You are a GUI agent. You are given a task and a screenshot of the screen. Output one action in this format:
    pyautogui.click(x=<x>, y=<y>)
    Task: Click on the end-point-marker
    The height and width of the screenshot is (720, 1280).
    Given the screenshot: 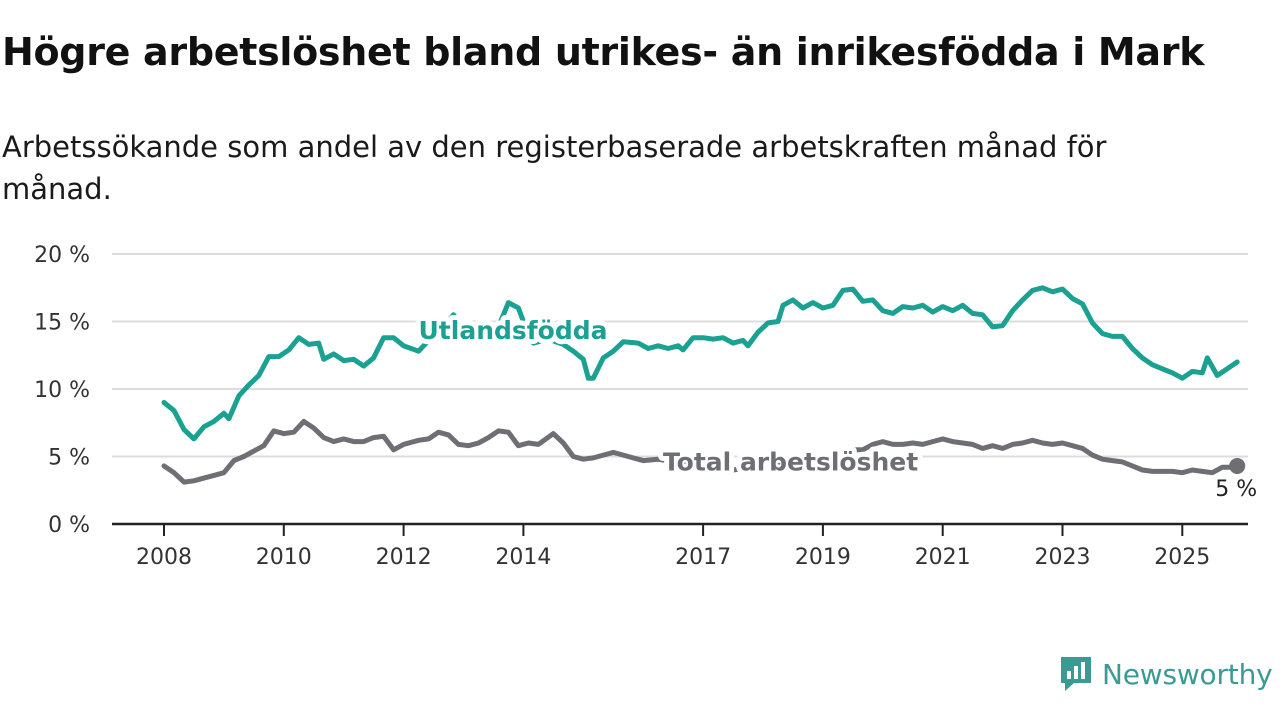 What is the action you would take?
    pyautogui.click(x=1237, y=465)
    